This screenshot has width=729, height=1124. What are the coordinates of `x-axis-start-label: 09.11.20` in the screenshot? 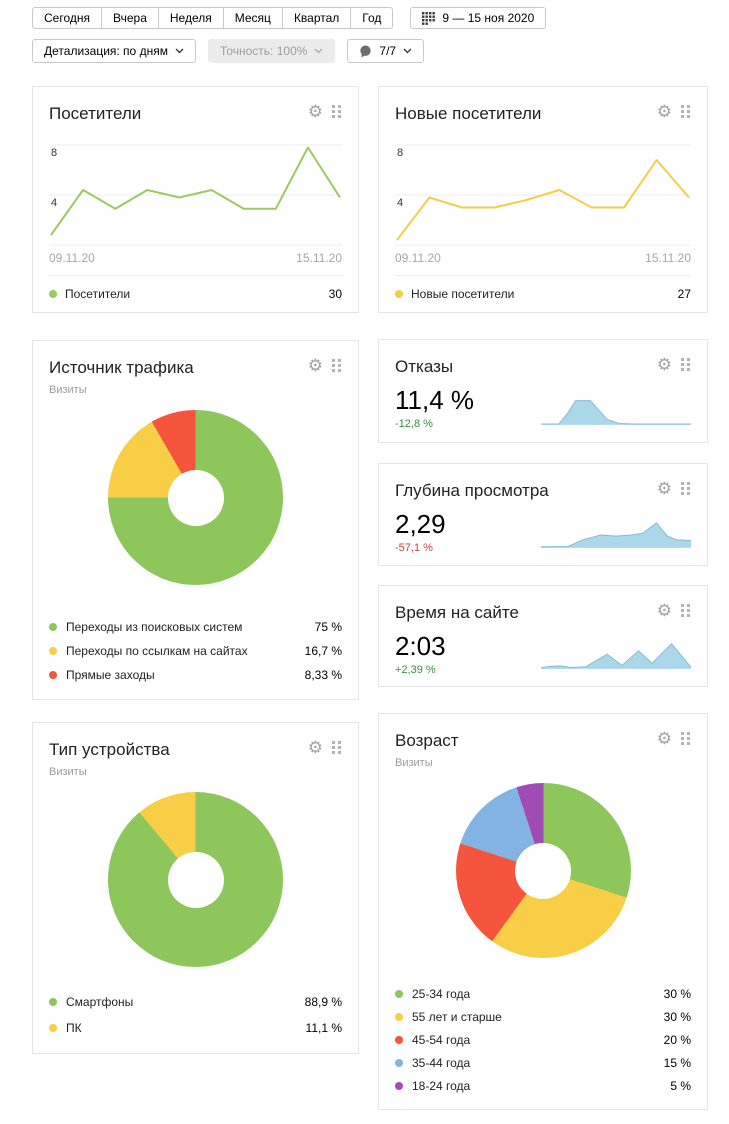 It's located at (418, 258).